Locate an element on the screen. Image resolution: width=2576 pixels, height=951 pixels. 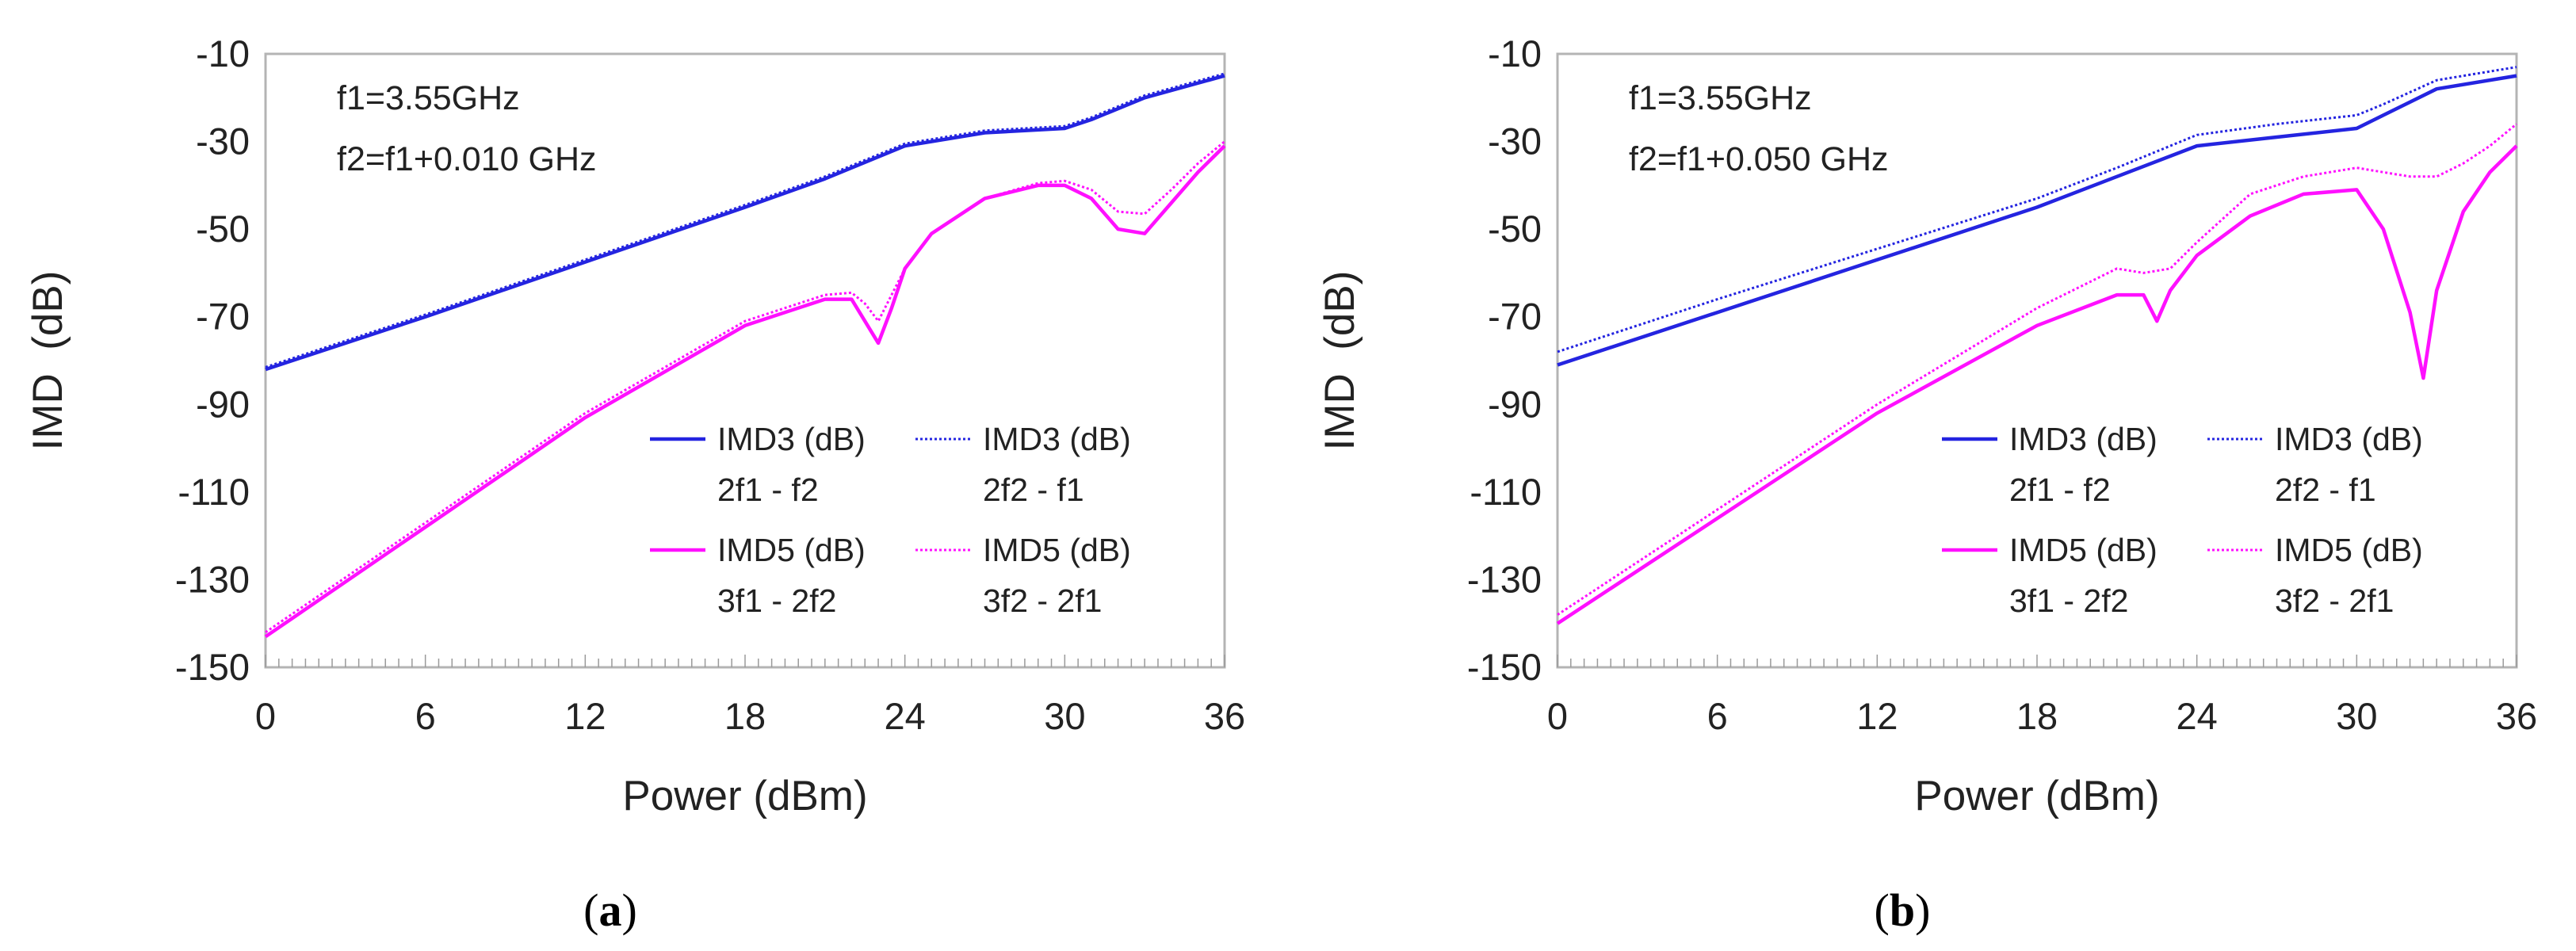
annotation-text: f2=f1+0.050 GHz is located at coordinates (1759, 159).